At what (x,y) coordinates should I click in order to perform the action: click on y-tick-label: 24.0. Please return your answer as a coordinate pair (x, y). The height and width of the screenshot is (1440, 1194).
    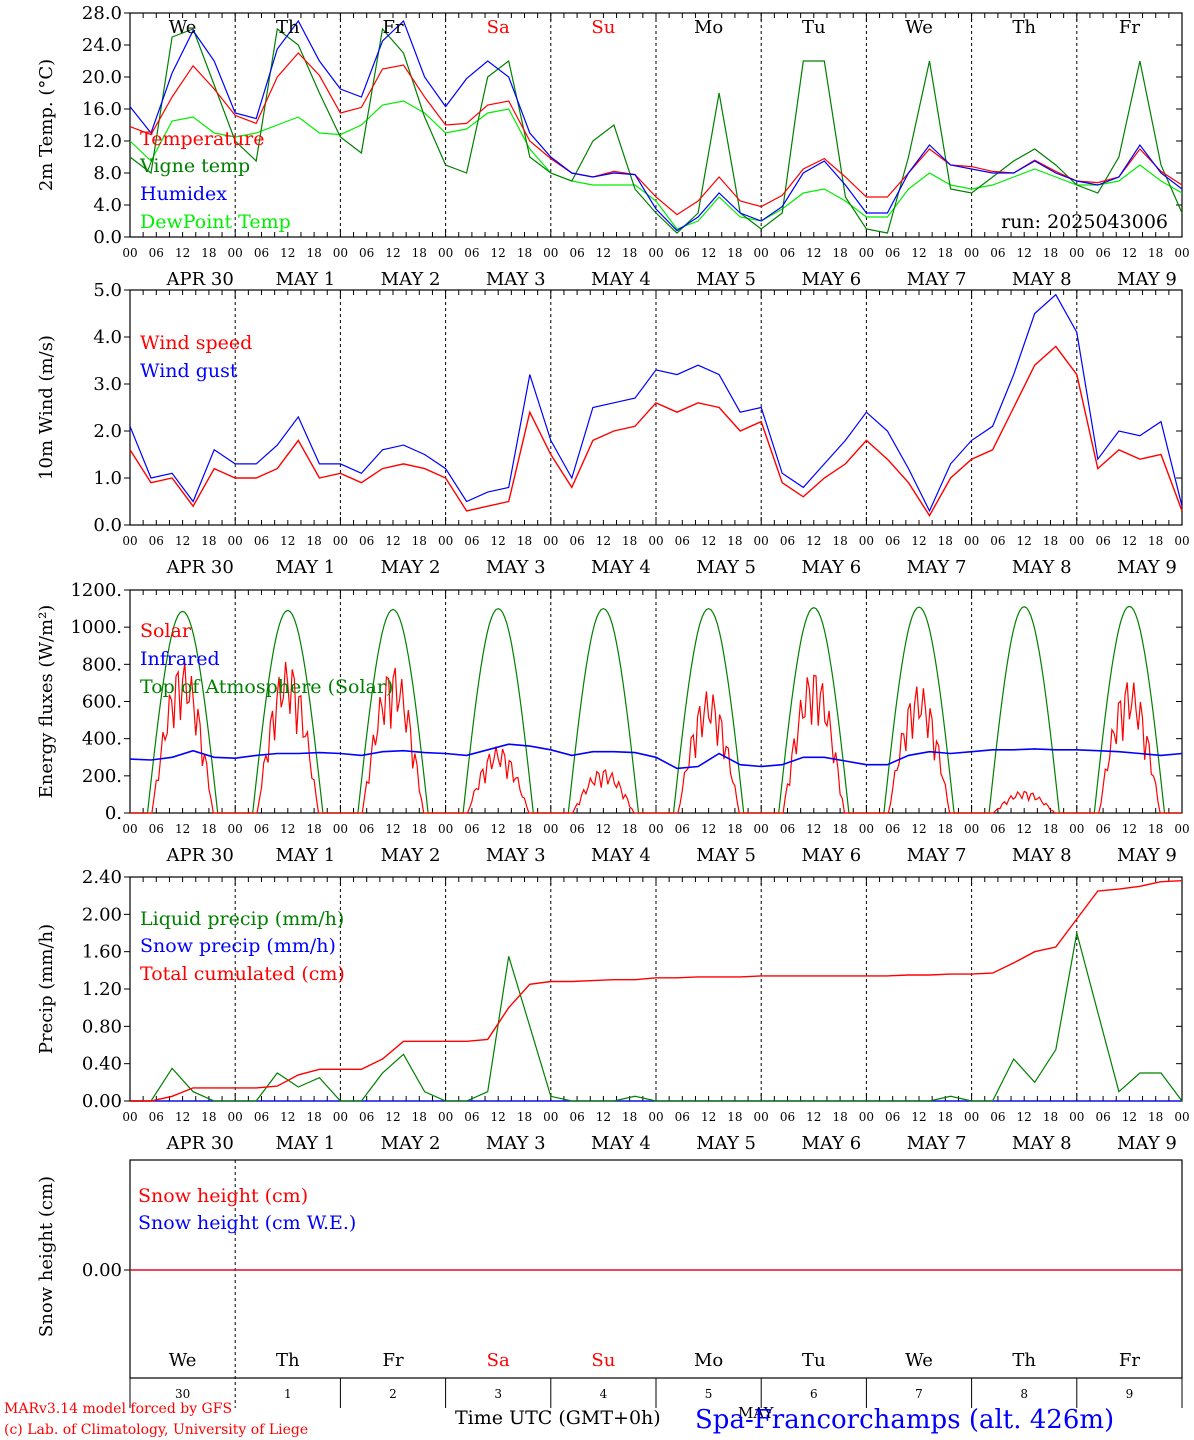
    Looking at the image, I should click on (102, 45).